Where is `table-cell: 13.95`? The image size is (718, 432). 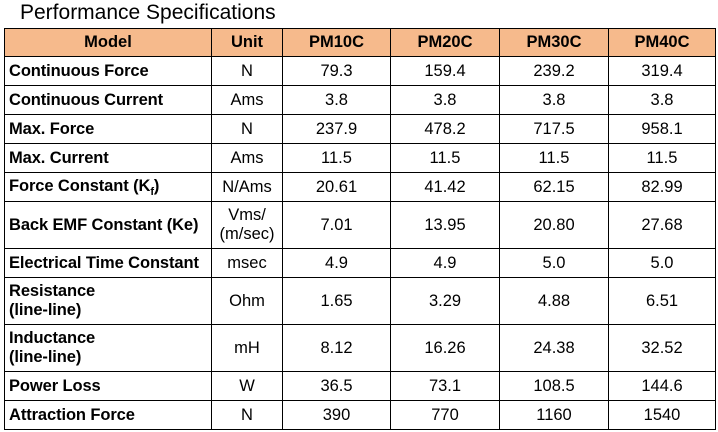
table-cell: 13.95 is located at coordinates (445, 225).